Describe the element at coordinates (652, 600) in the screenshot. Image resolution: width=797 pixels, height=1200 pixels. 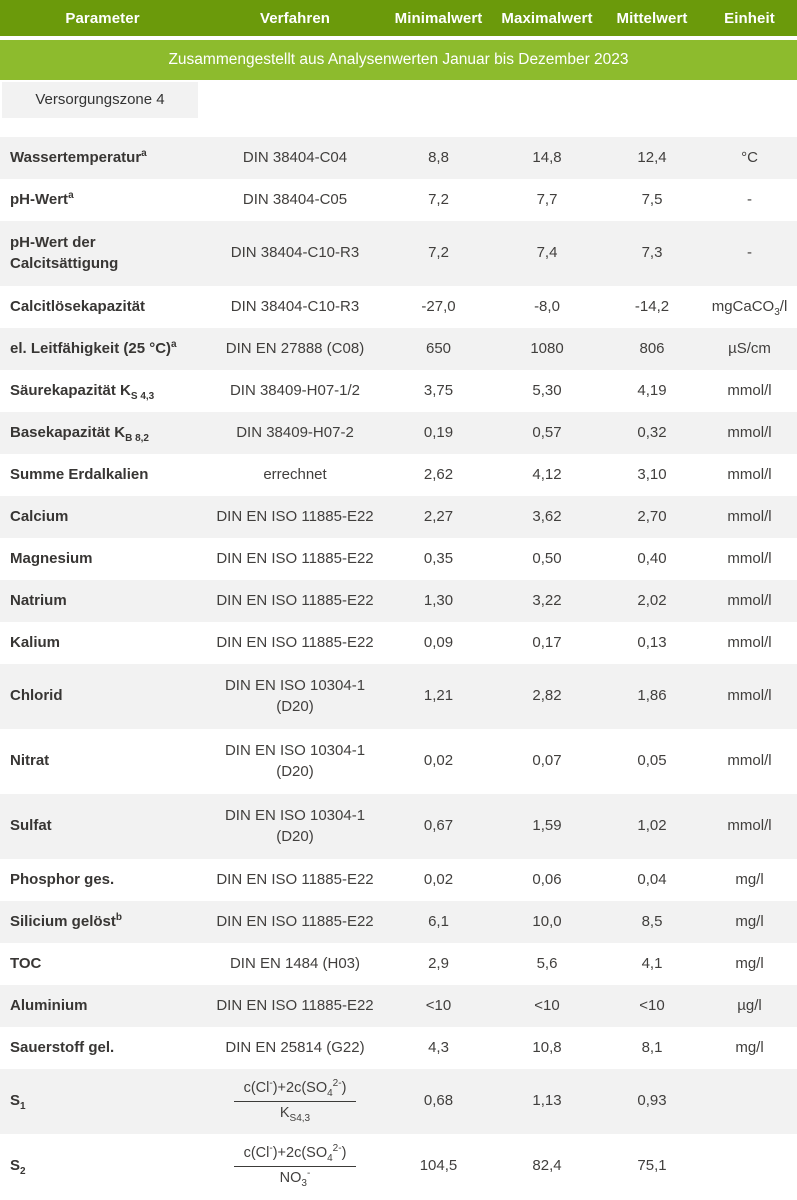
I see `mean-cell: 2,02` at that location.